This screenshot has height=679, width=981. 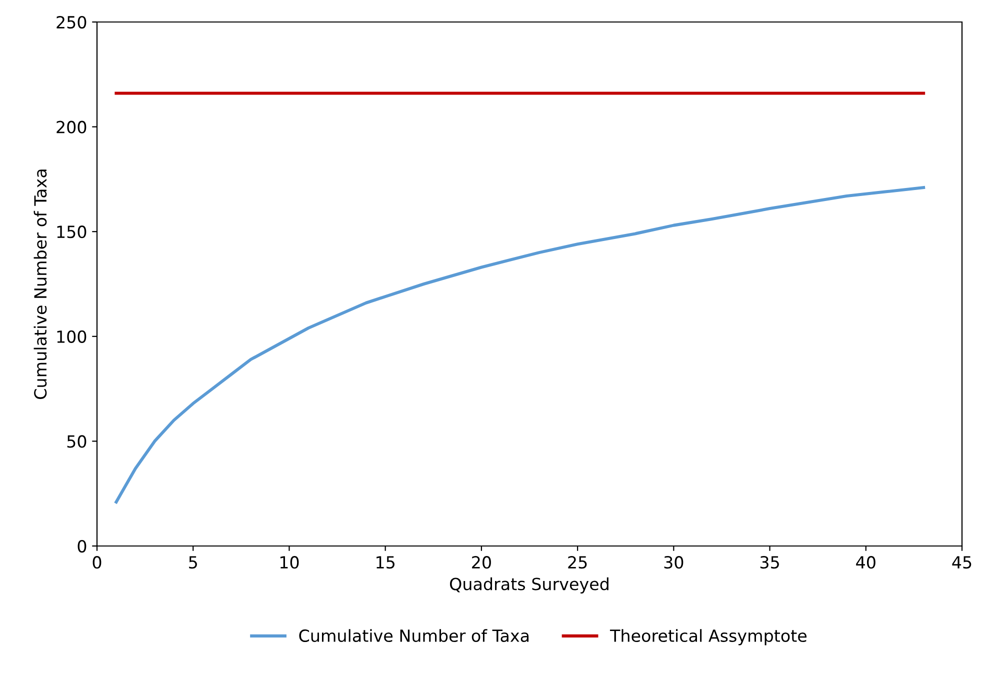 What do you see at coordinates (289, 562) in the screenshot?
I see `x-tick-label: 10` at bounding box center [289, 562].